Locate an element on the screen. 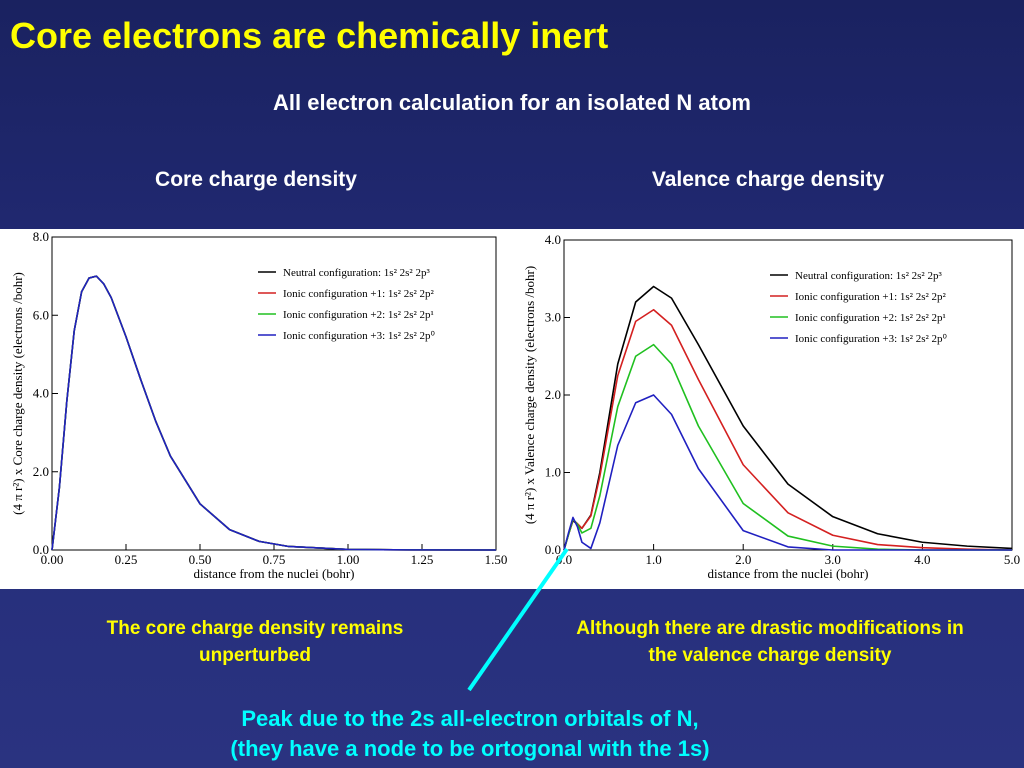 This screenshot has width=1024, height=768. x-tick-label: 0.00 is located at coordinates (52, 559).